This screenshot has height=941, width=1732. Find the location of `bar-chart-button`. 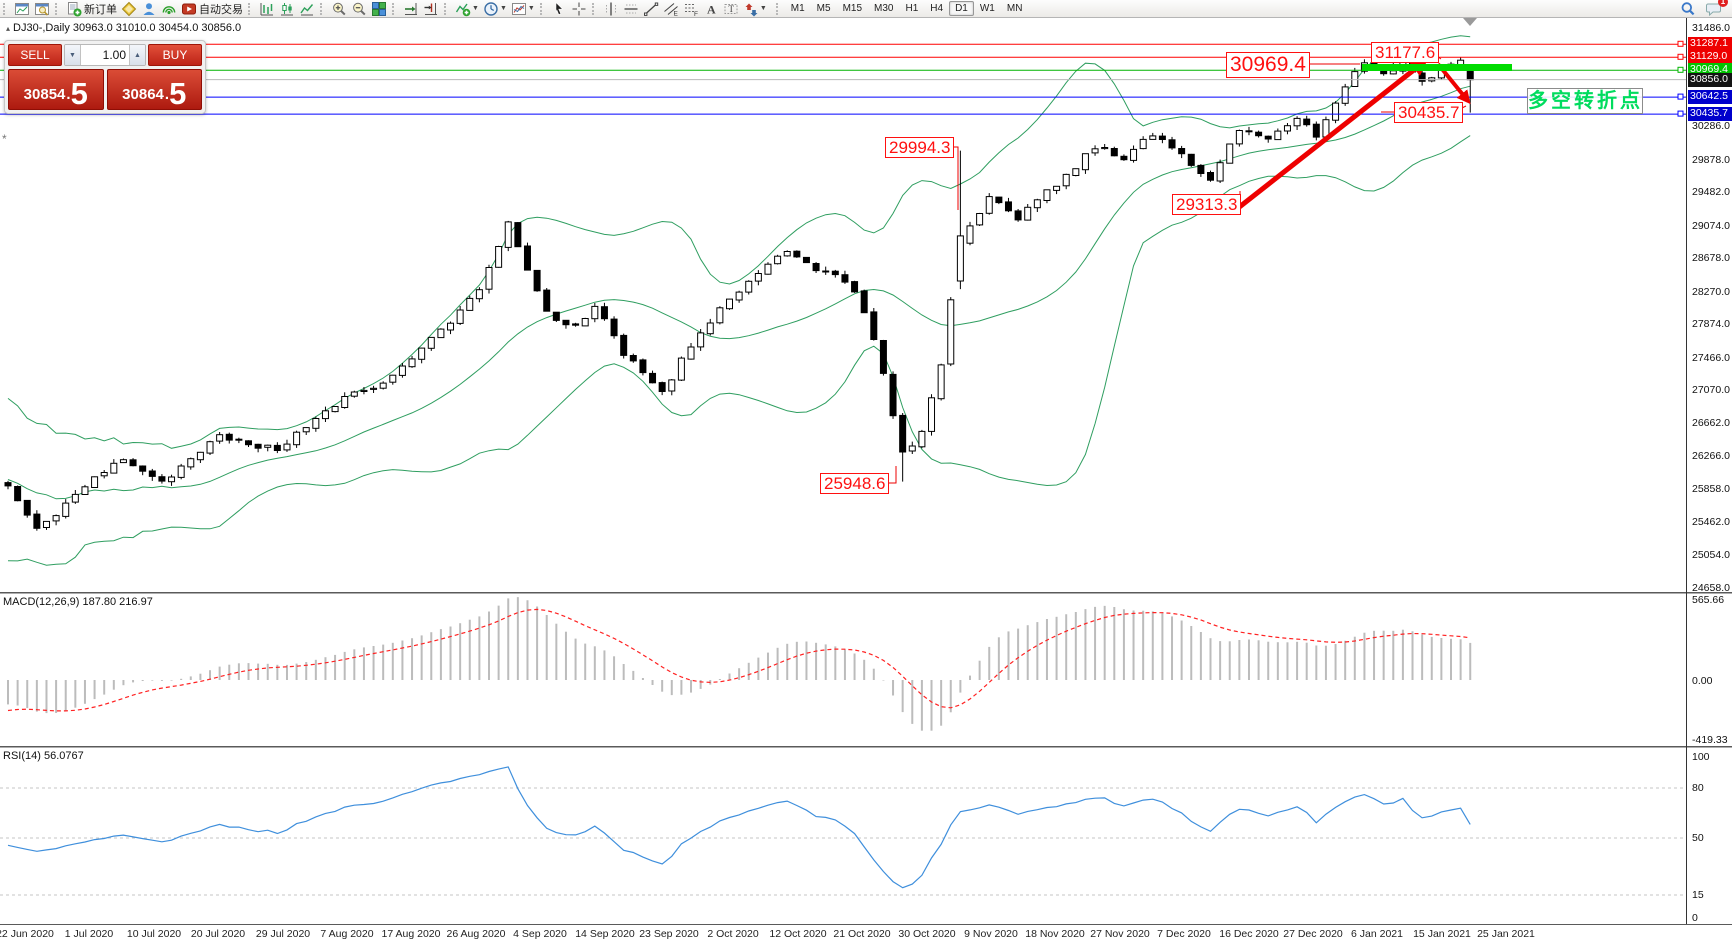

bar-chart-button is located at coordinates (267, 9).